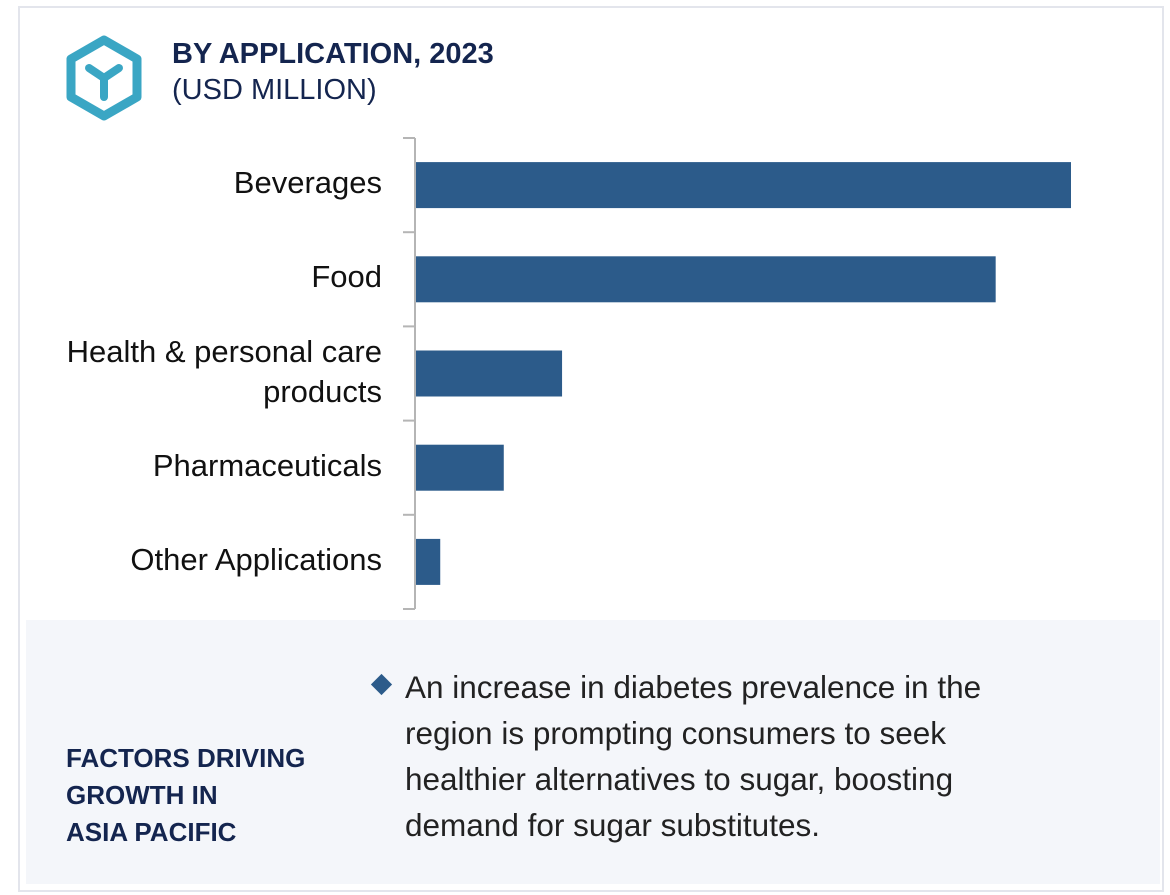 This screenshot has height=895, width=1170. What do you see at coordinates (333, 54) in the screenshot?
I see `chart-title: BY APPLICATION, 2023` at bounding box center [333, 54].